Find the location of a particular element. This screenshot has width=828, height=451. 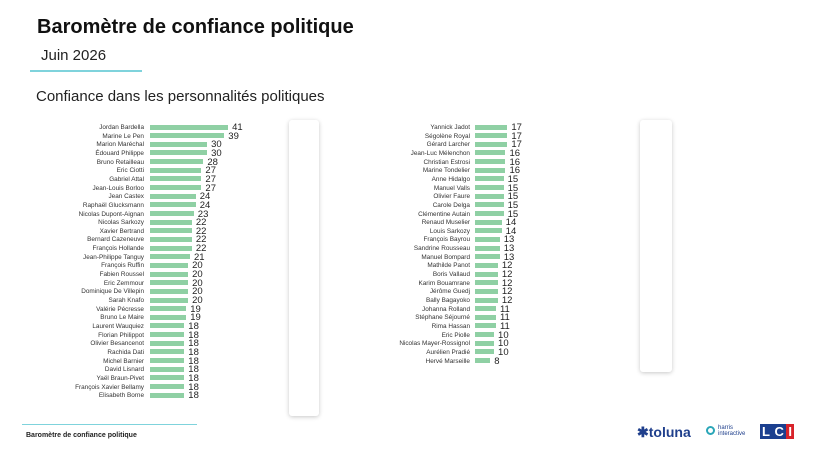

subtitle-rule is located at coordinates (86, 71).